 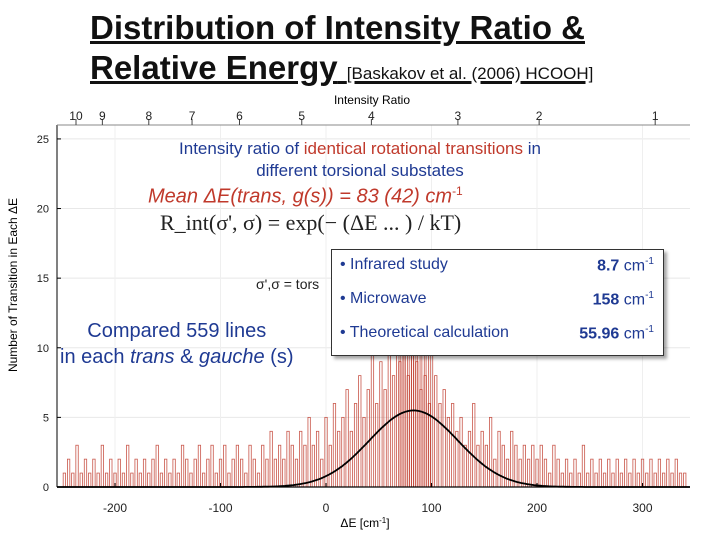 I want to click on top-tick-label: 7, so click(x=192, y=116).